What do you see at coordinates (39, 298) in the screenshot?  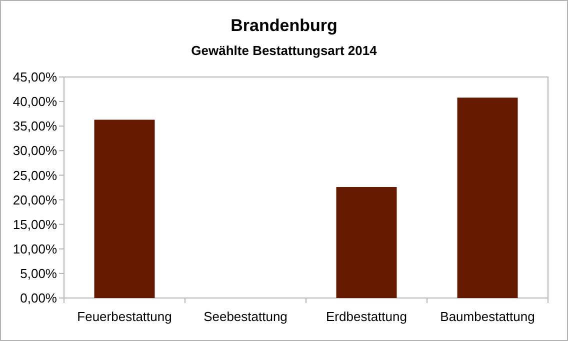 I see `y-tick-label: 0,00%` at bounding box center [39, 298].